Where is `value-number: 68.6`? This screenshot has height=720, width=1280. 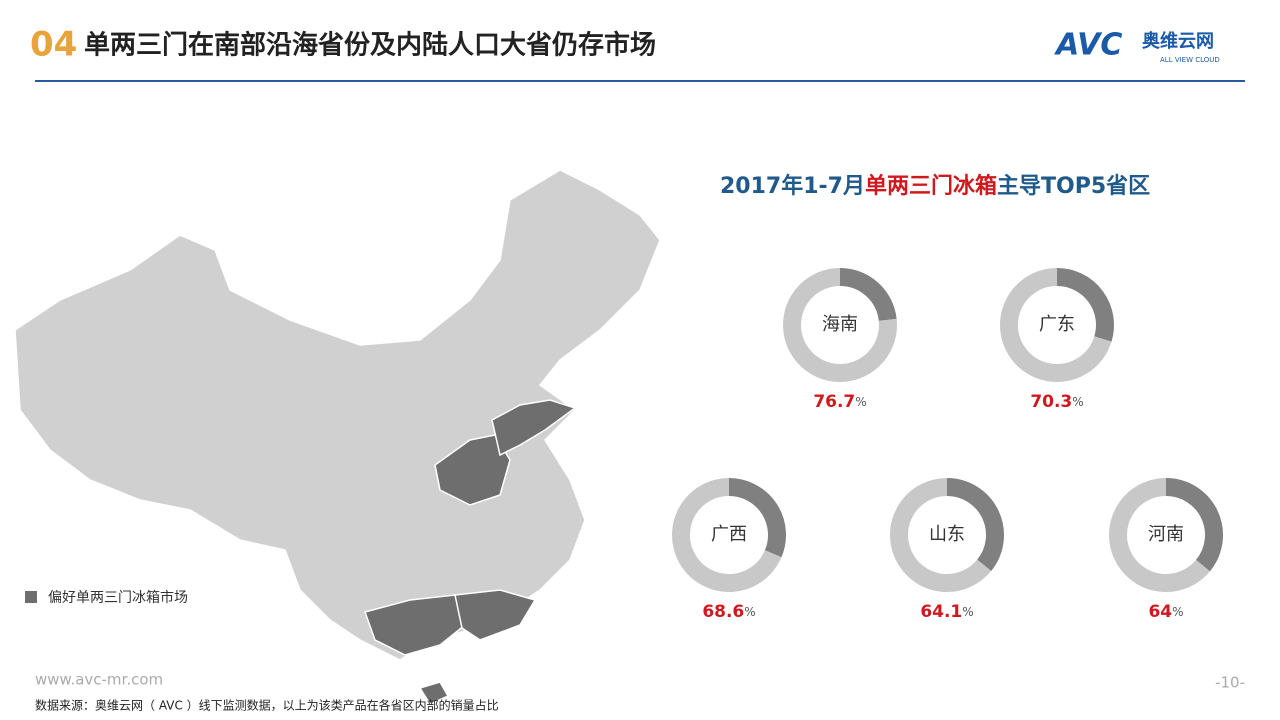 value-number: 68.6 is located at coordinates (723, 612).